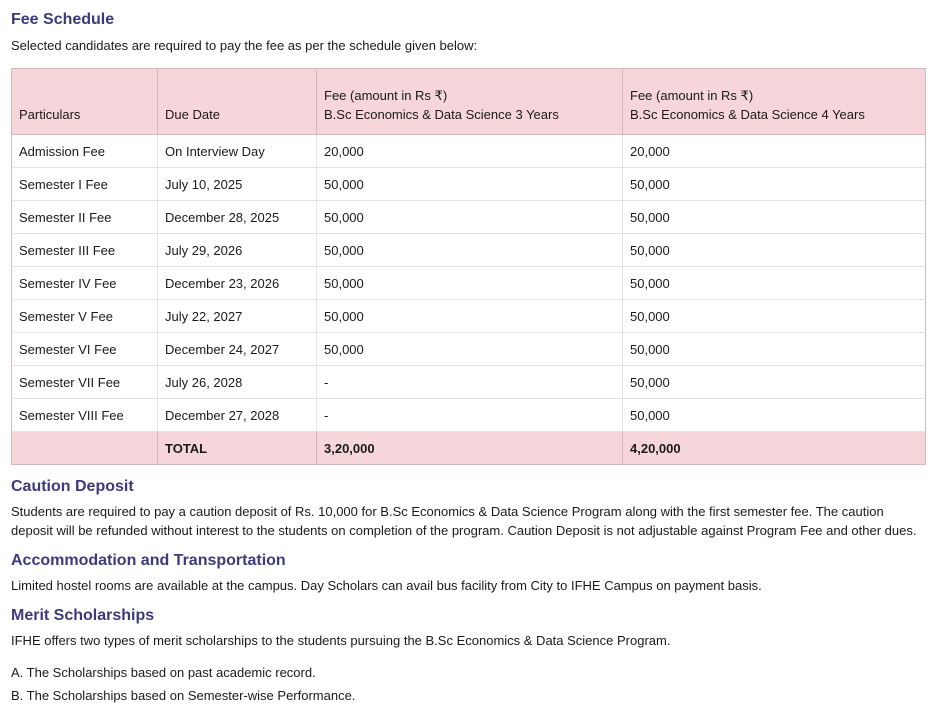 The height and width of the screenshot is (713, 930). I want to click on header-program-3yr: B.Sc Economics & Data Science 3 Years, so click(441, 114).